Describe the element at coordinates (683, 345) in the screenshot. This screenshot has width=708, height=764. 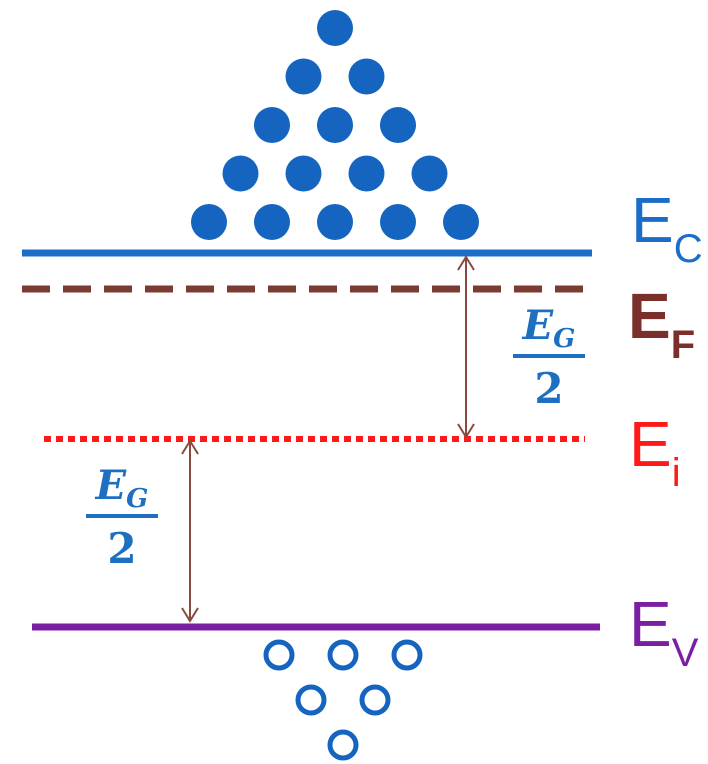
I see `fermi-level-subscript: F` at that location.